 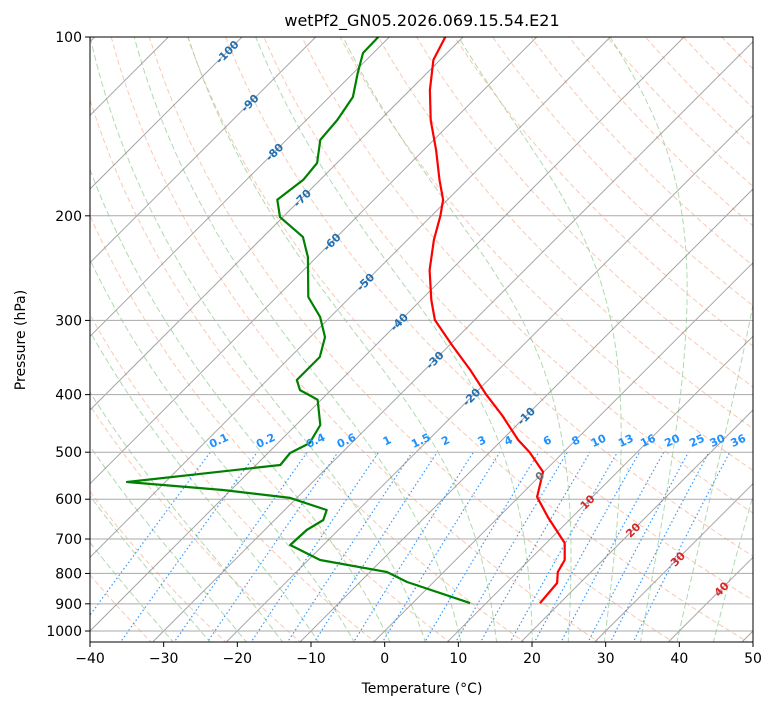 I want to click on y-axis-label: Pressure (hPa), so click(x=21, y=340).